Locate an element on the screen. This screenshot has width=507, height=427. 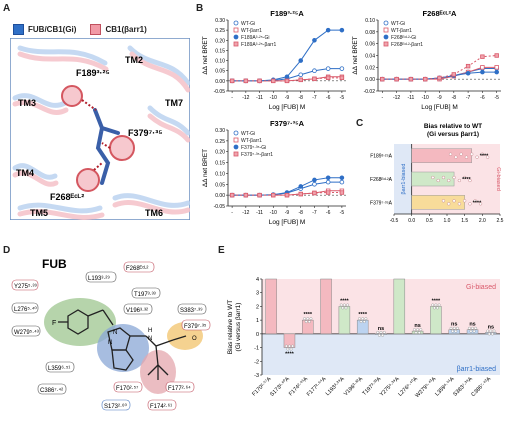
svg-text: S383⁷·³⁹ is located at coordinates (191, 310).